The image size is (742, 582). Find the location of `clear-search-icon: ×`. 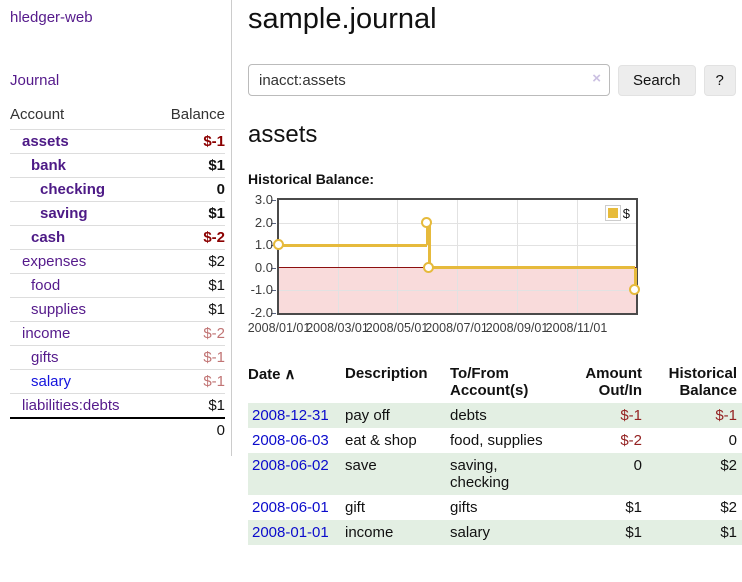

clear-search-icon: × is located at coordinates (596, 78).